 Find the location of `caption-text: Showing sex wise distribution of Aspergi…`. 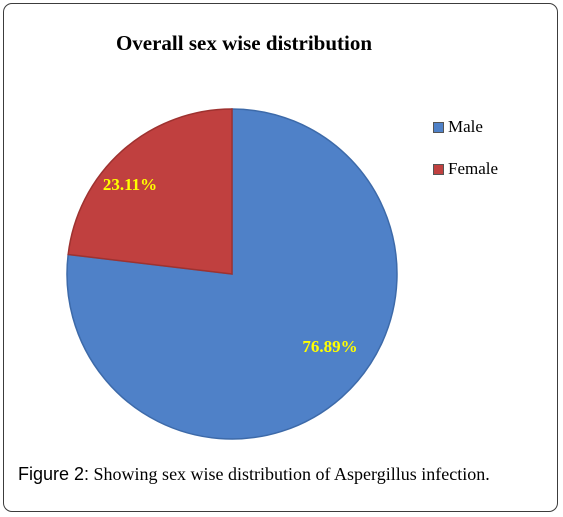

caption-text: Showing sex wise distribution of Aspergi… is located at coordinates (289, 474).